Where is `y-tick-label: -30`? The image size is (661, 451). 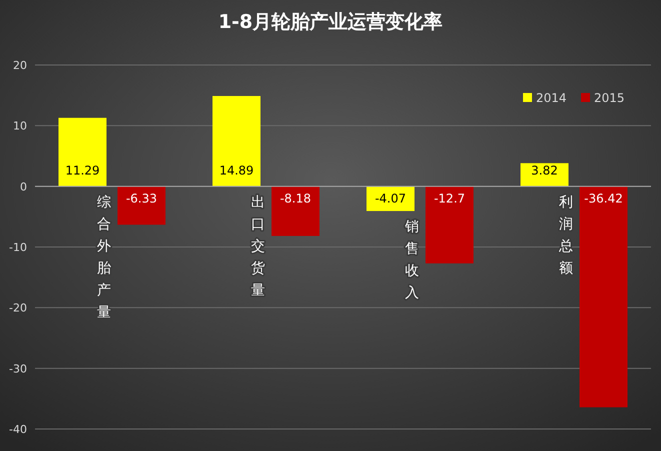 y-tick-label: -30 is located at coordinates (18, 369).